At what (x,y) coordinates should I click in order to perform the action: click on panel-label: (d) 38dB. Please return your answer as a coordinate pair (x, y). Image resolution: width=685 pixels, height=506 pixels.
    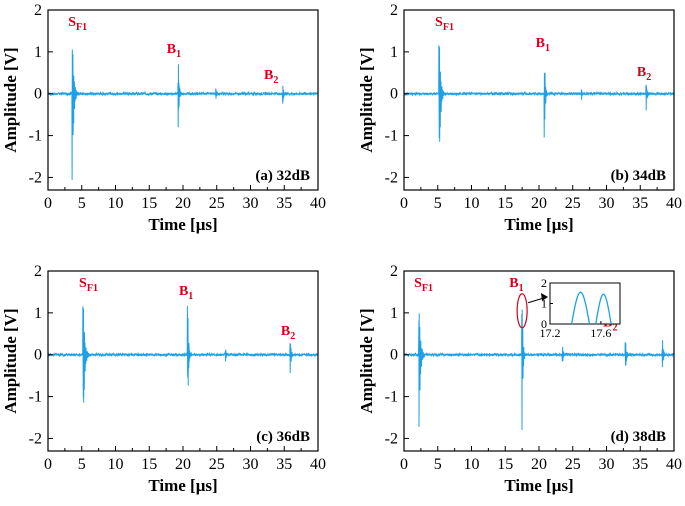
    Looking at the image, I should click on (638, 437).